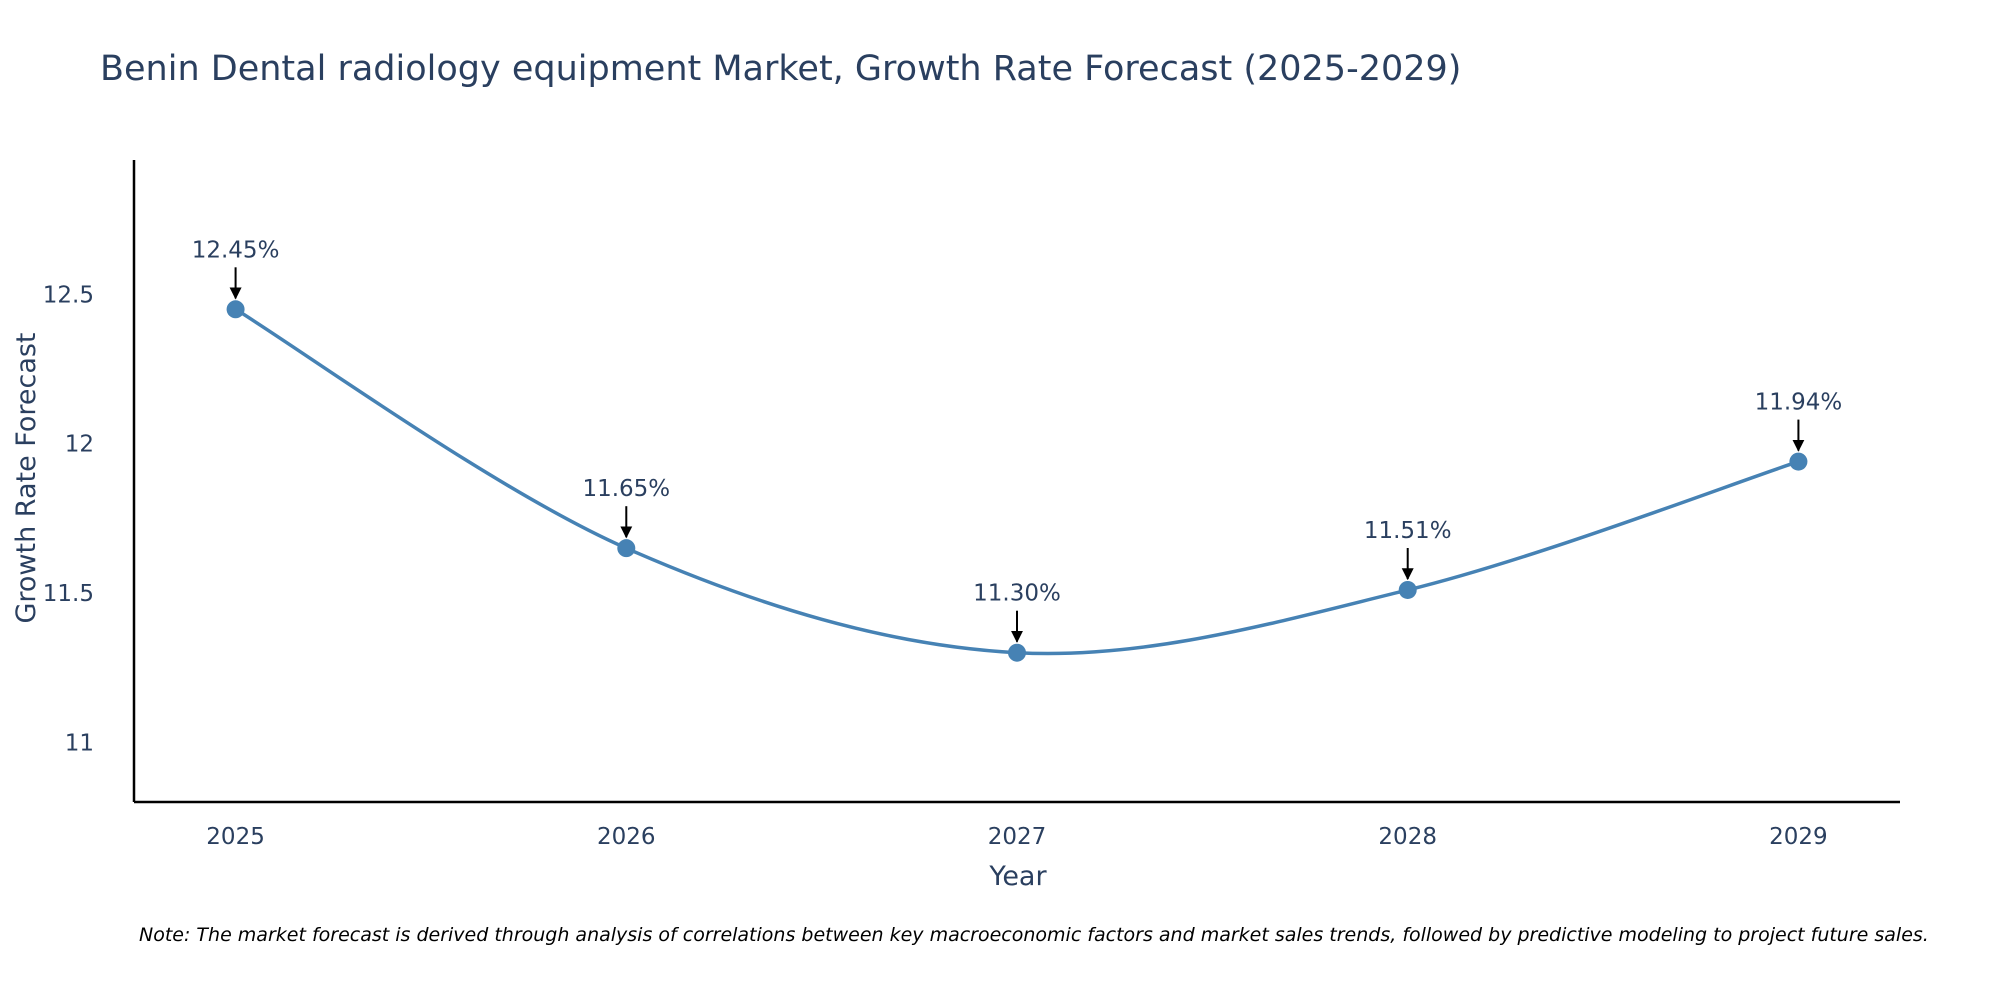 Image resolution: width=2000 pixels, height=1000 pixels. Describe the element at coordinates (1798, 837) in the screenshot. I see `x-tick-label: 2029` at that location.